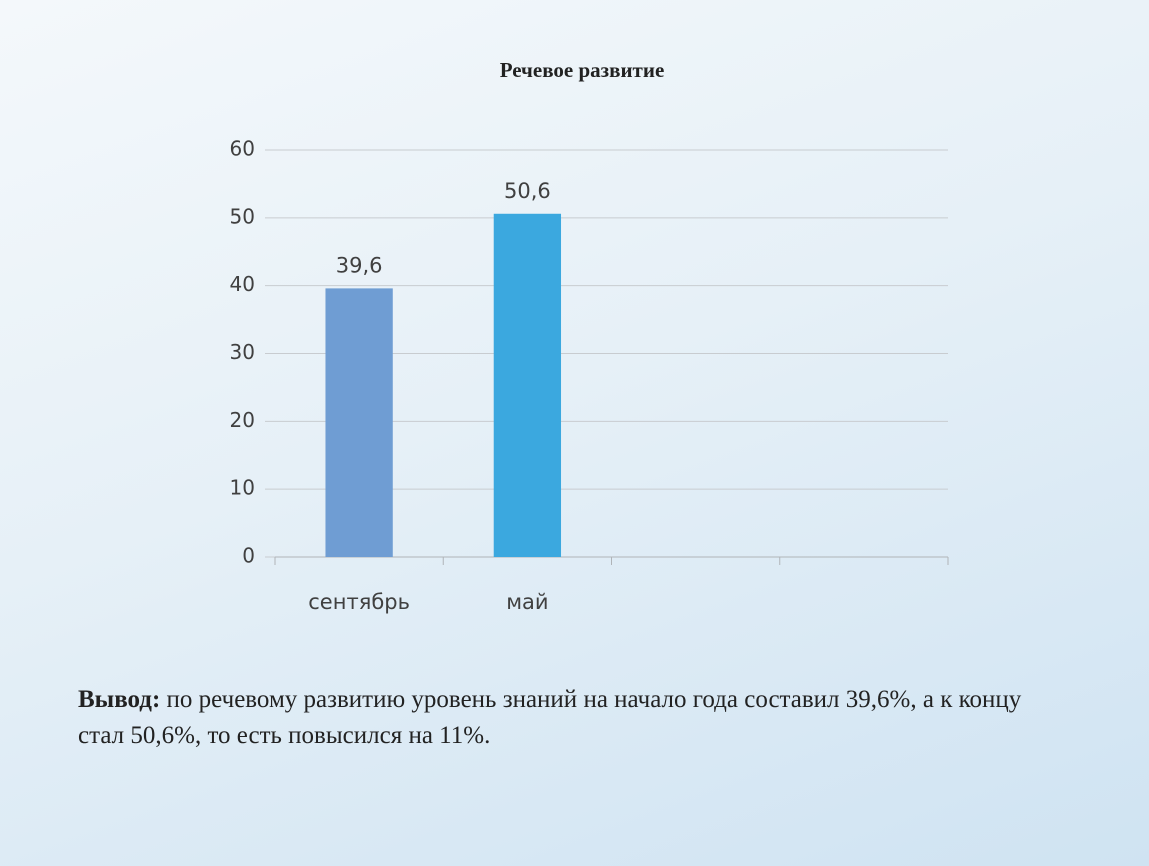 This screenshot has height=866, width=1149. I want to click on chart-title: Речевое развитие, so click(582, 70).